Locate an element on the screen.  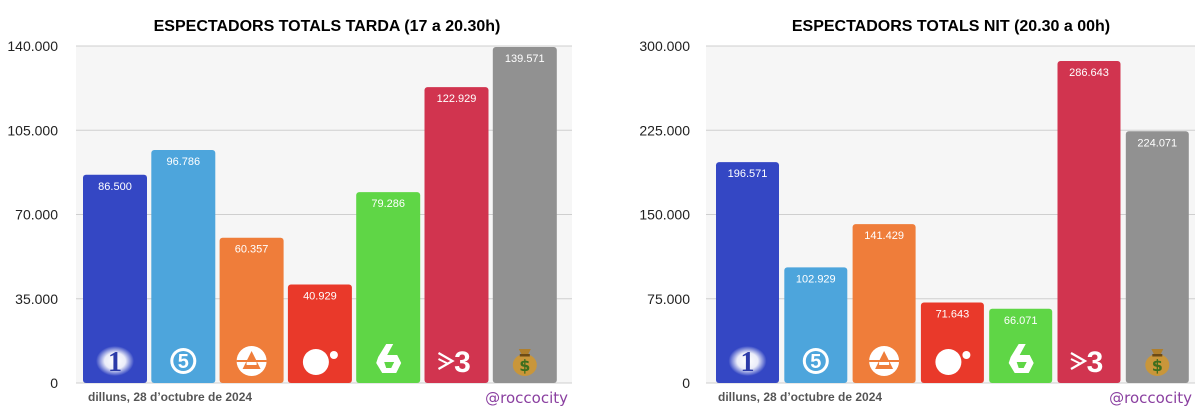
bar-value-label: 224.071 is located at coordinates (1157, 143).